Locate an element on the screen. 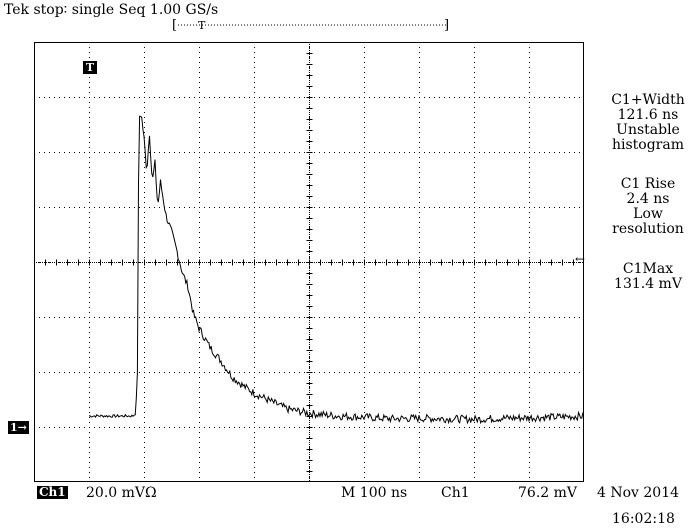 This screenshot has height=528, width=700. measurement-max-label: C1Max is located at coordinates (648, 269).